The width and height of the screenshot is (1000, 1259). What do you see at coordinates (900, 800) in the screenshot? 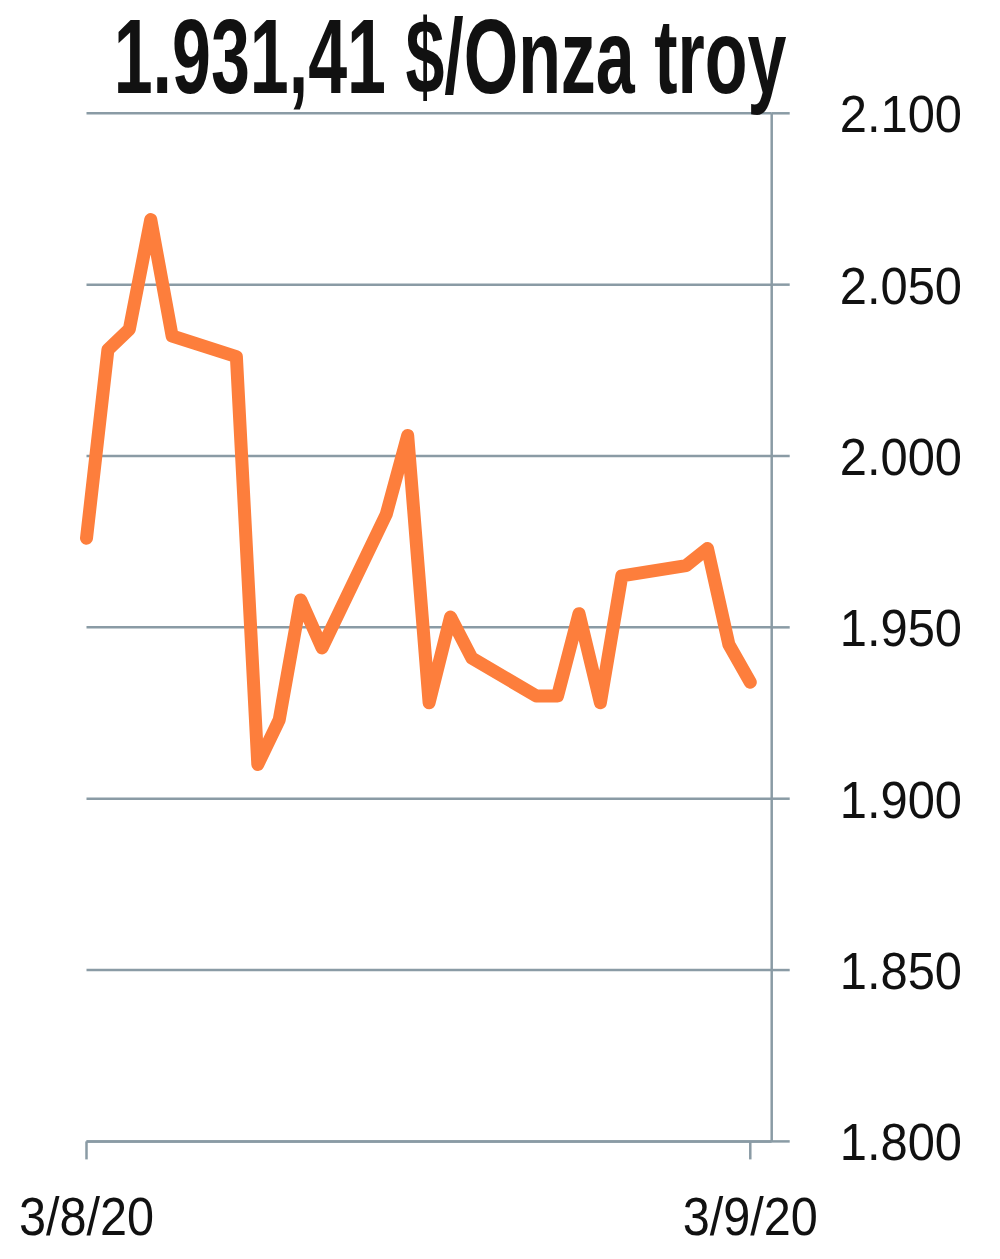
I see `y-tick-label: 1.900` at bounding box center [900, 800].